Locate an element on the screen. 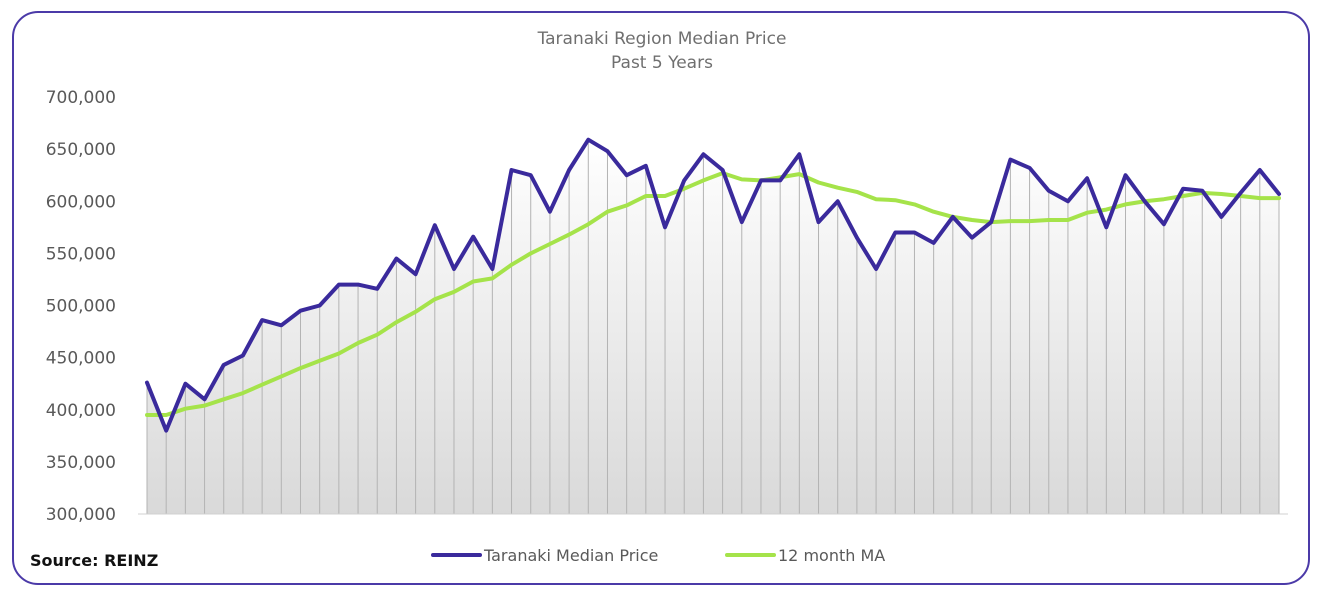 Image resolution: width=1325 pixels, height=600 pixels. chart-title: Taranaki Region Median Price is located at coordinates (662, 39).